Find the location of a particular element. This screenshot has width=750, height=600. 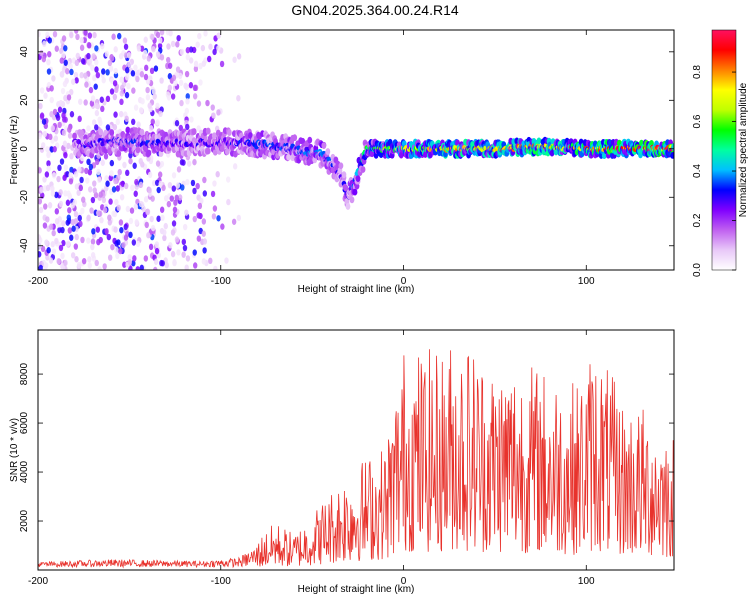

snr-y-axis-label: SNR (10 * v/v) is located at coordinates (14, 450).